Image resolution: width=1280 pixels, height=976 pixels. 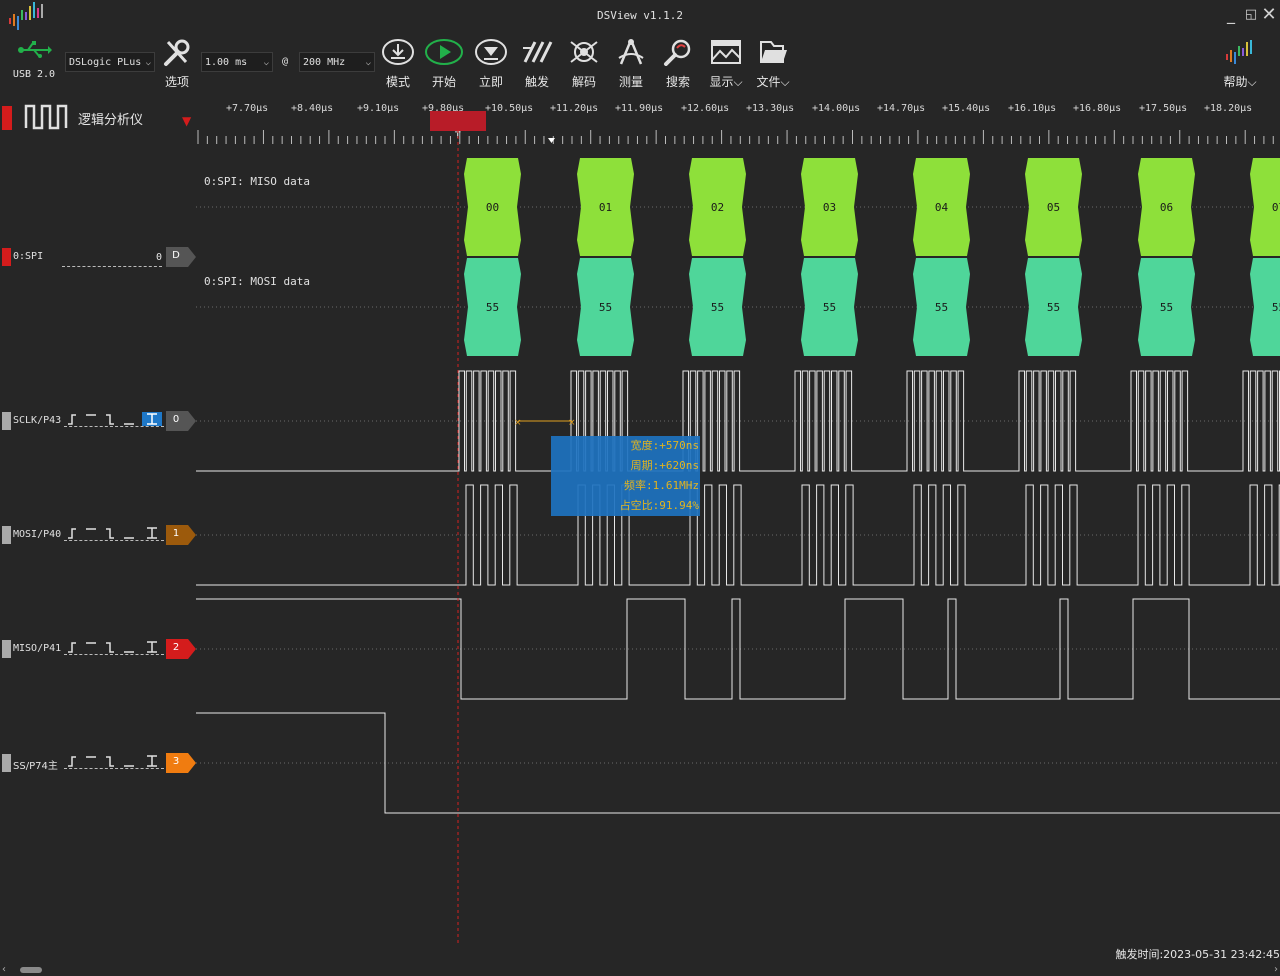 I want to click on app-logo-icon, so click(x=26, y=16).